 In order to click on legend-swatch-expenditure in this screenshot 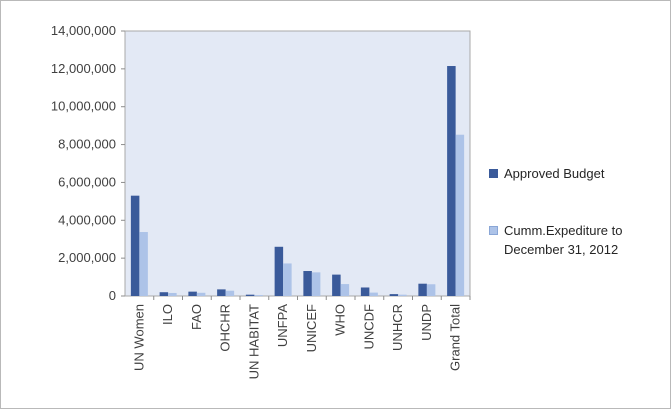, I will do `click(493, 230)`.